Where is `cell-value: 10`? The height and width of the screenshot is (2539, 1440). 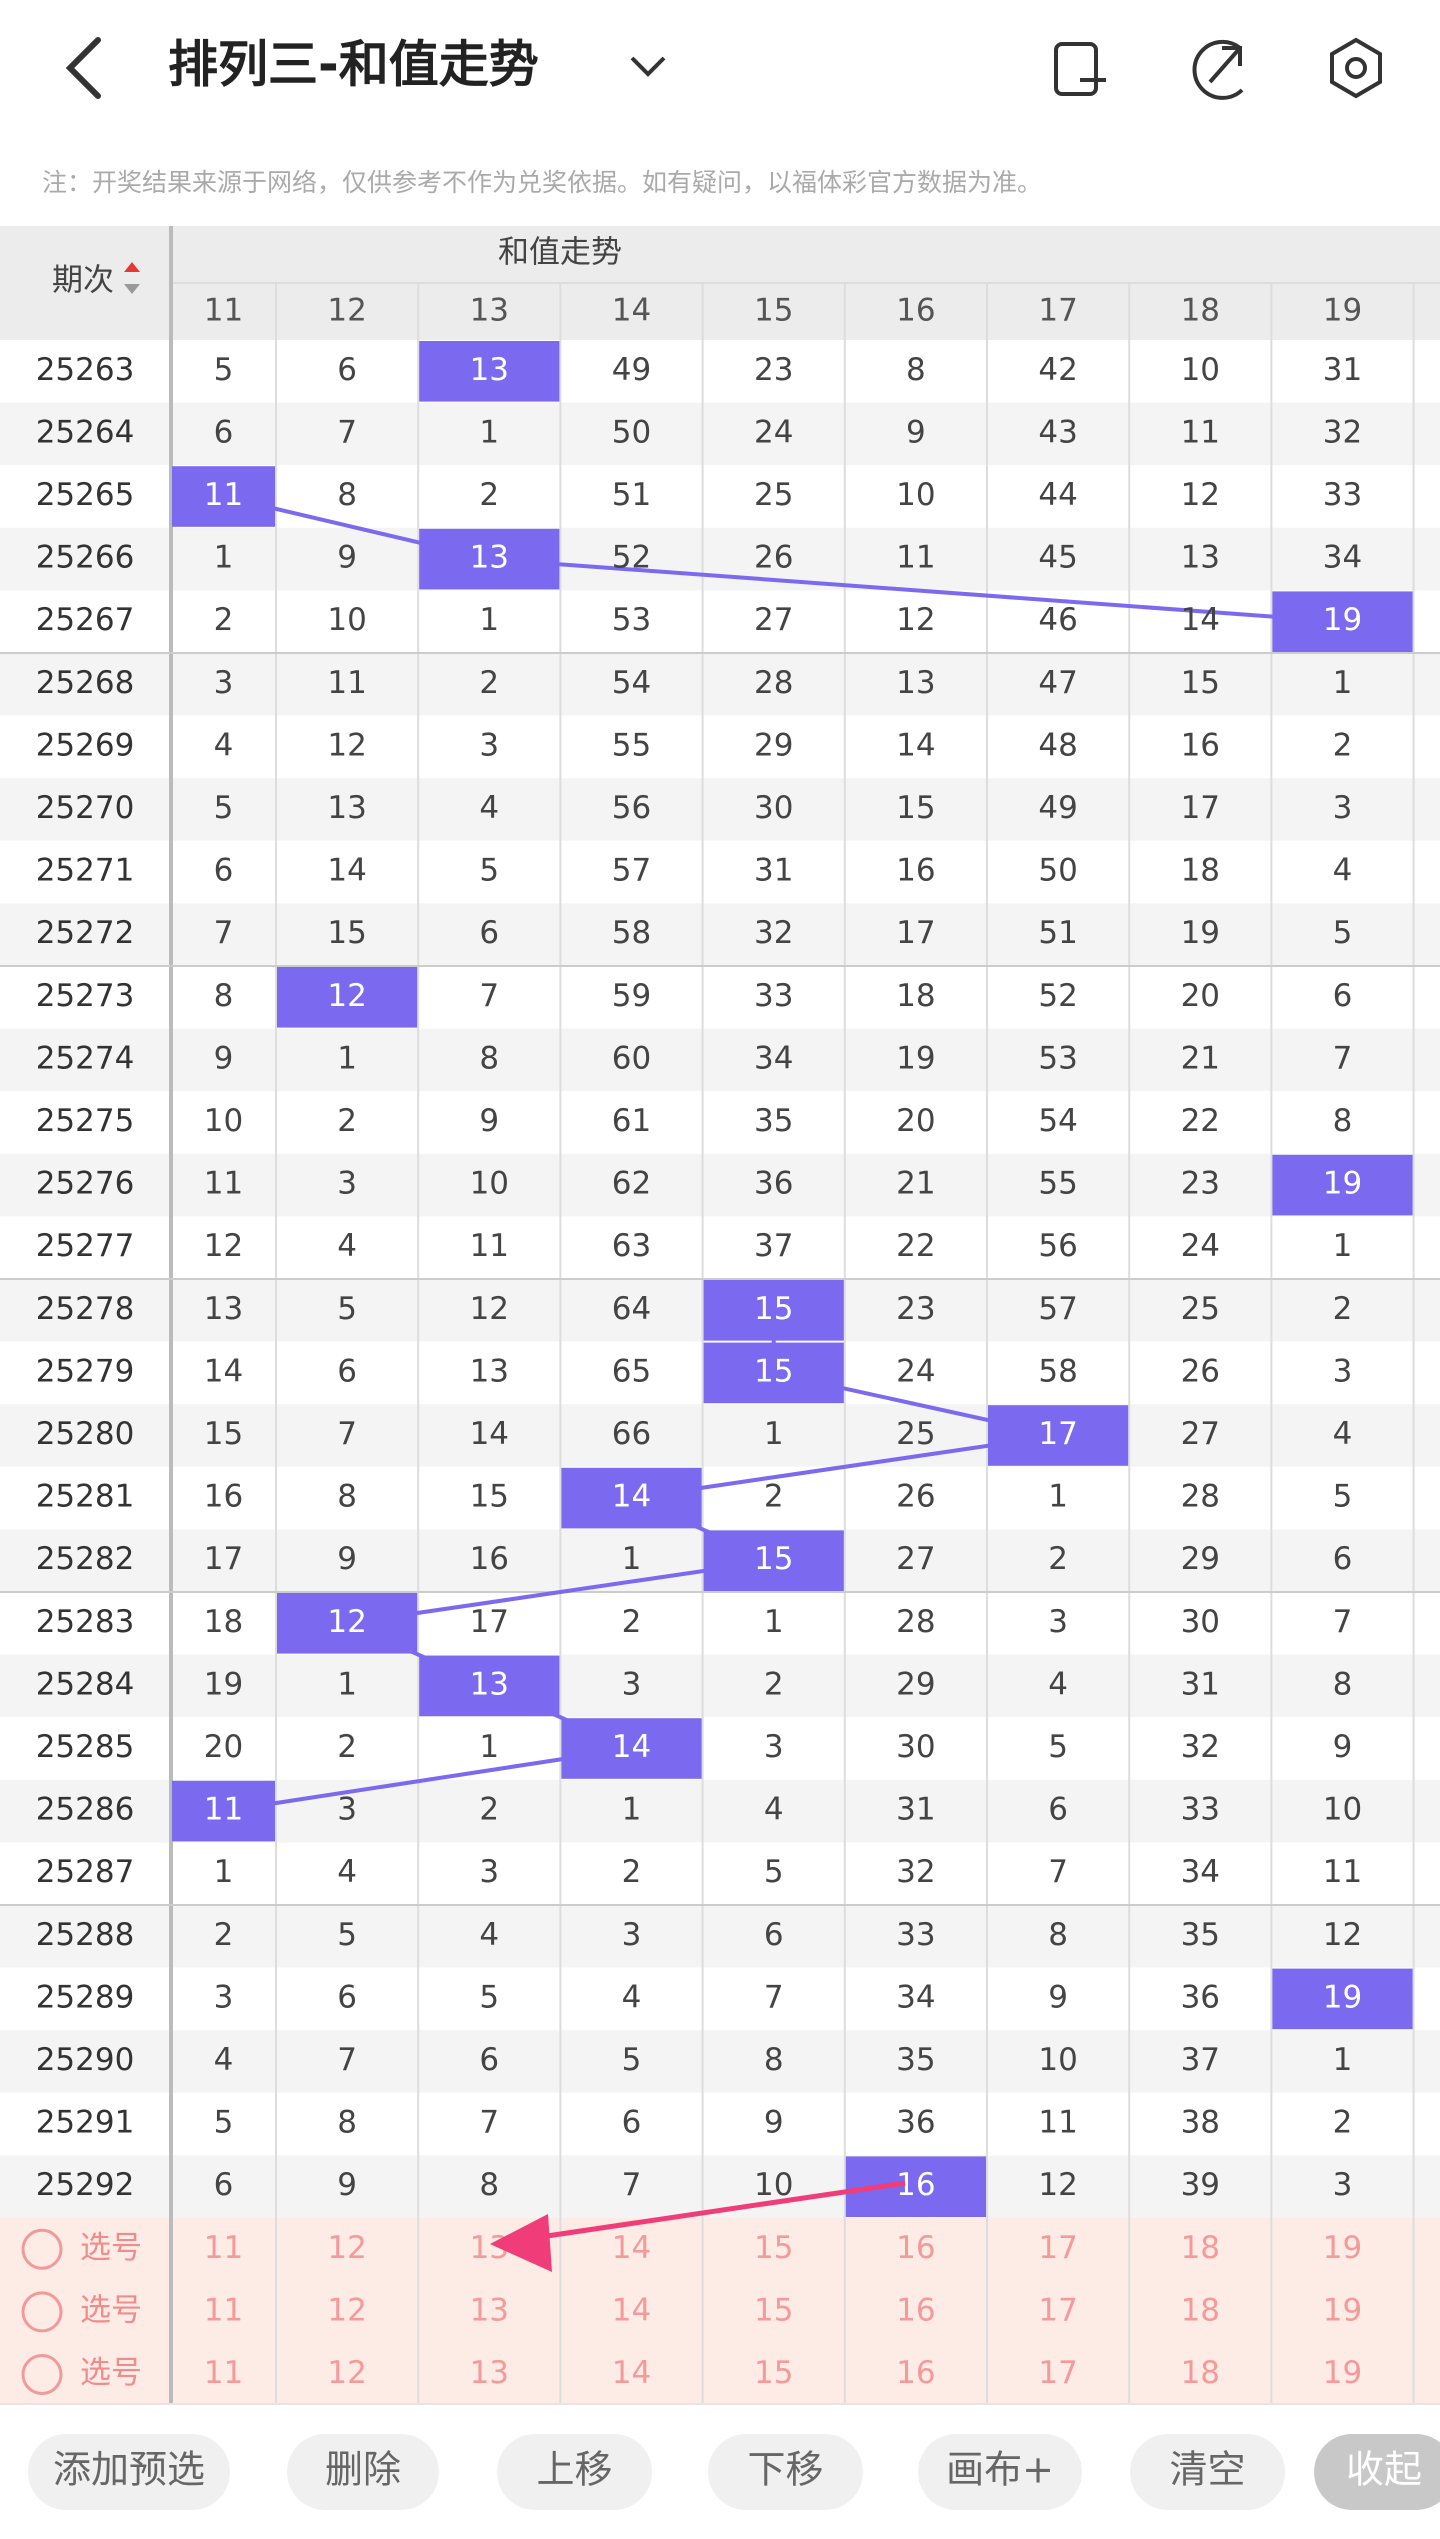
cell-value: 10 is located at coordinates (1200, 370).